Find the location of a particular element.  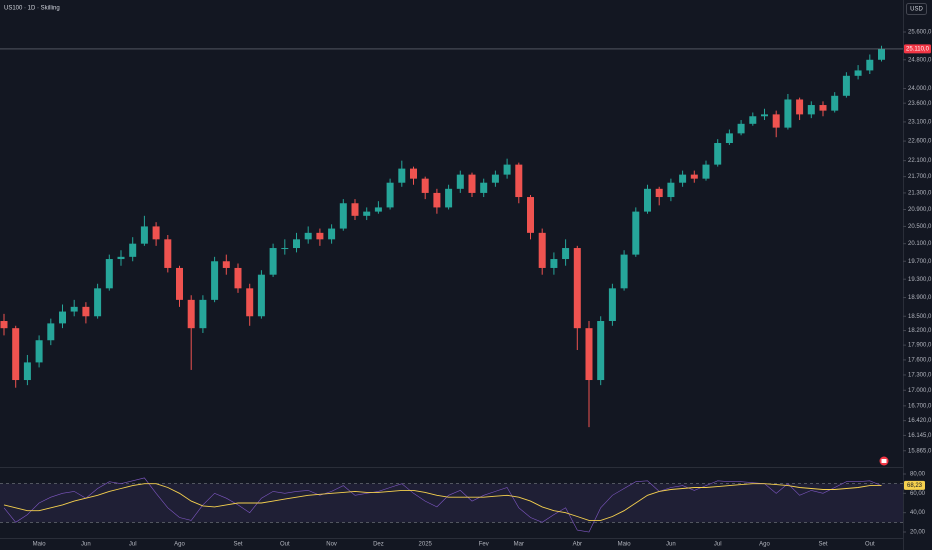

currency-box is located at coordinates (916, 9).